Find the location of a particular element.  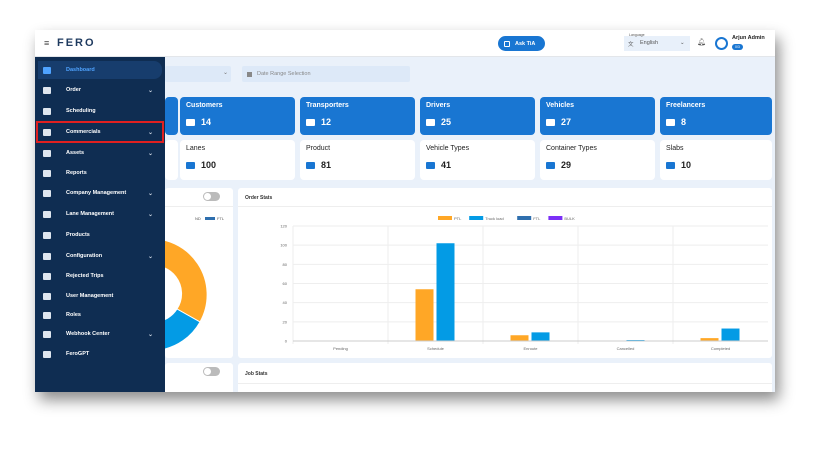

stat-label: Product is located at coordinates (318, 148).